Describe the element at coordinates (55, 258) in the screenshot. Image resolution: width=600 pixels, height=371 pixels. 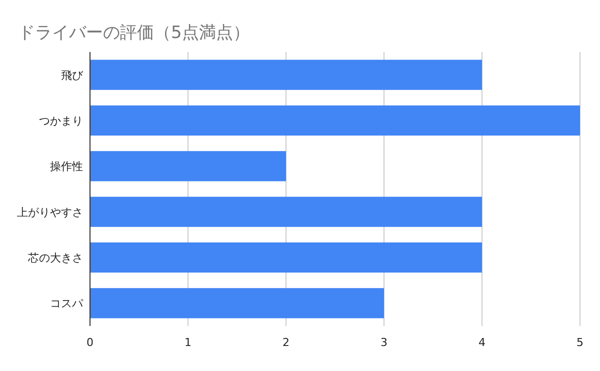
I see `y-tick-label: 芯の大きさ` at that location.